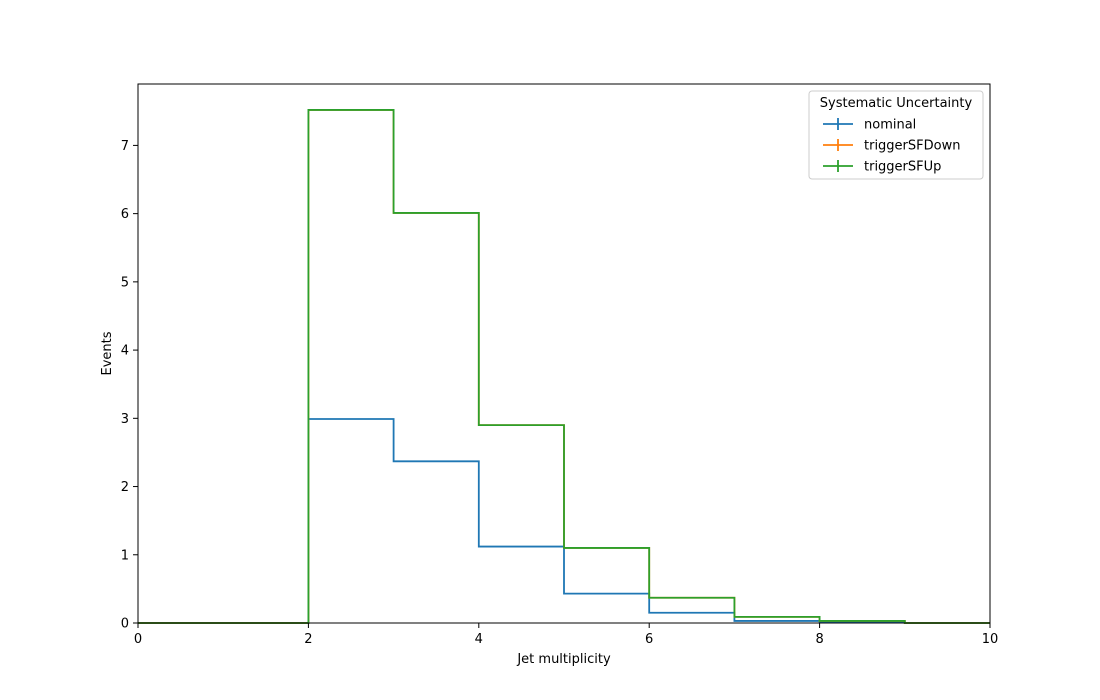 Image resolution: width=1100 pixels, height=700 pixels. I want to click on y-tick-label: 0, so click(125, 624).